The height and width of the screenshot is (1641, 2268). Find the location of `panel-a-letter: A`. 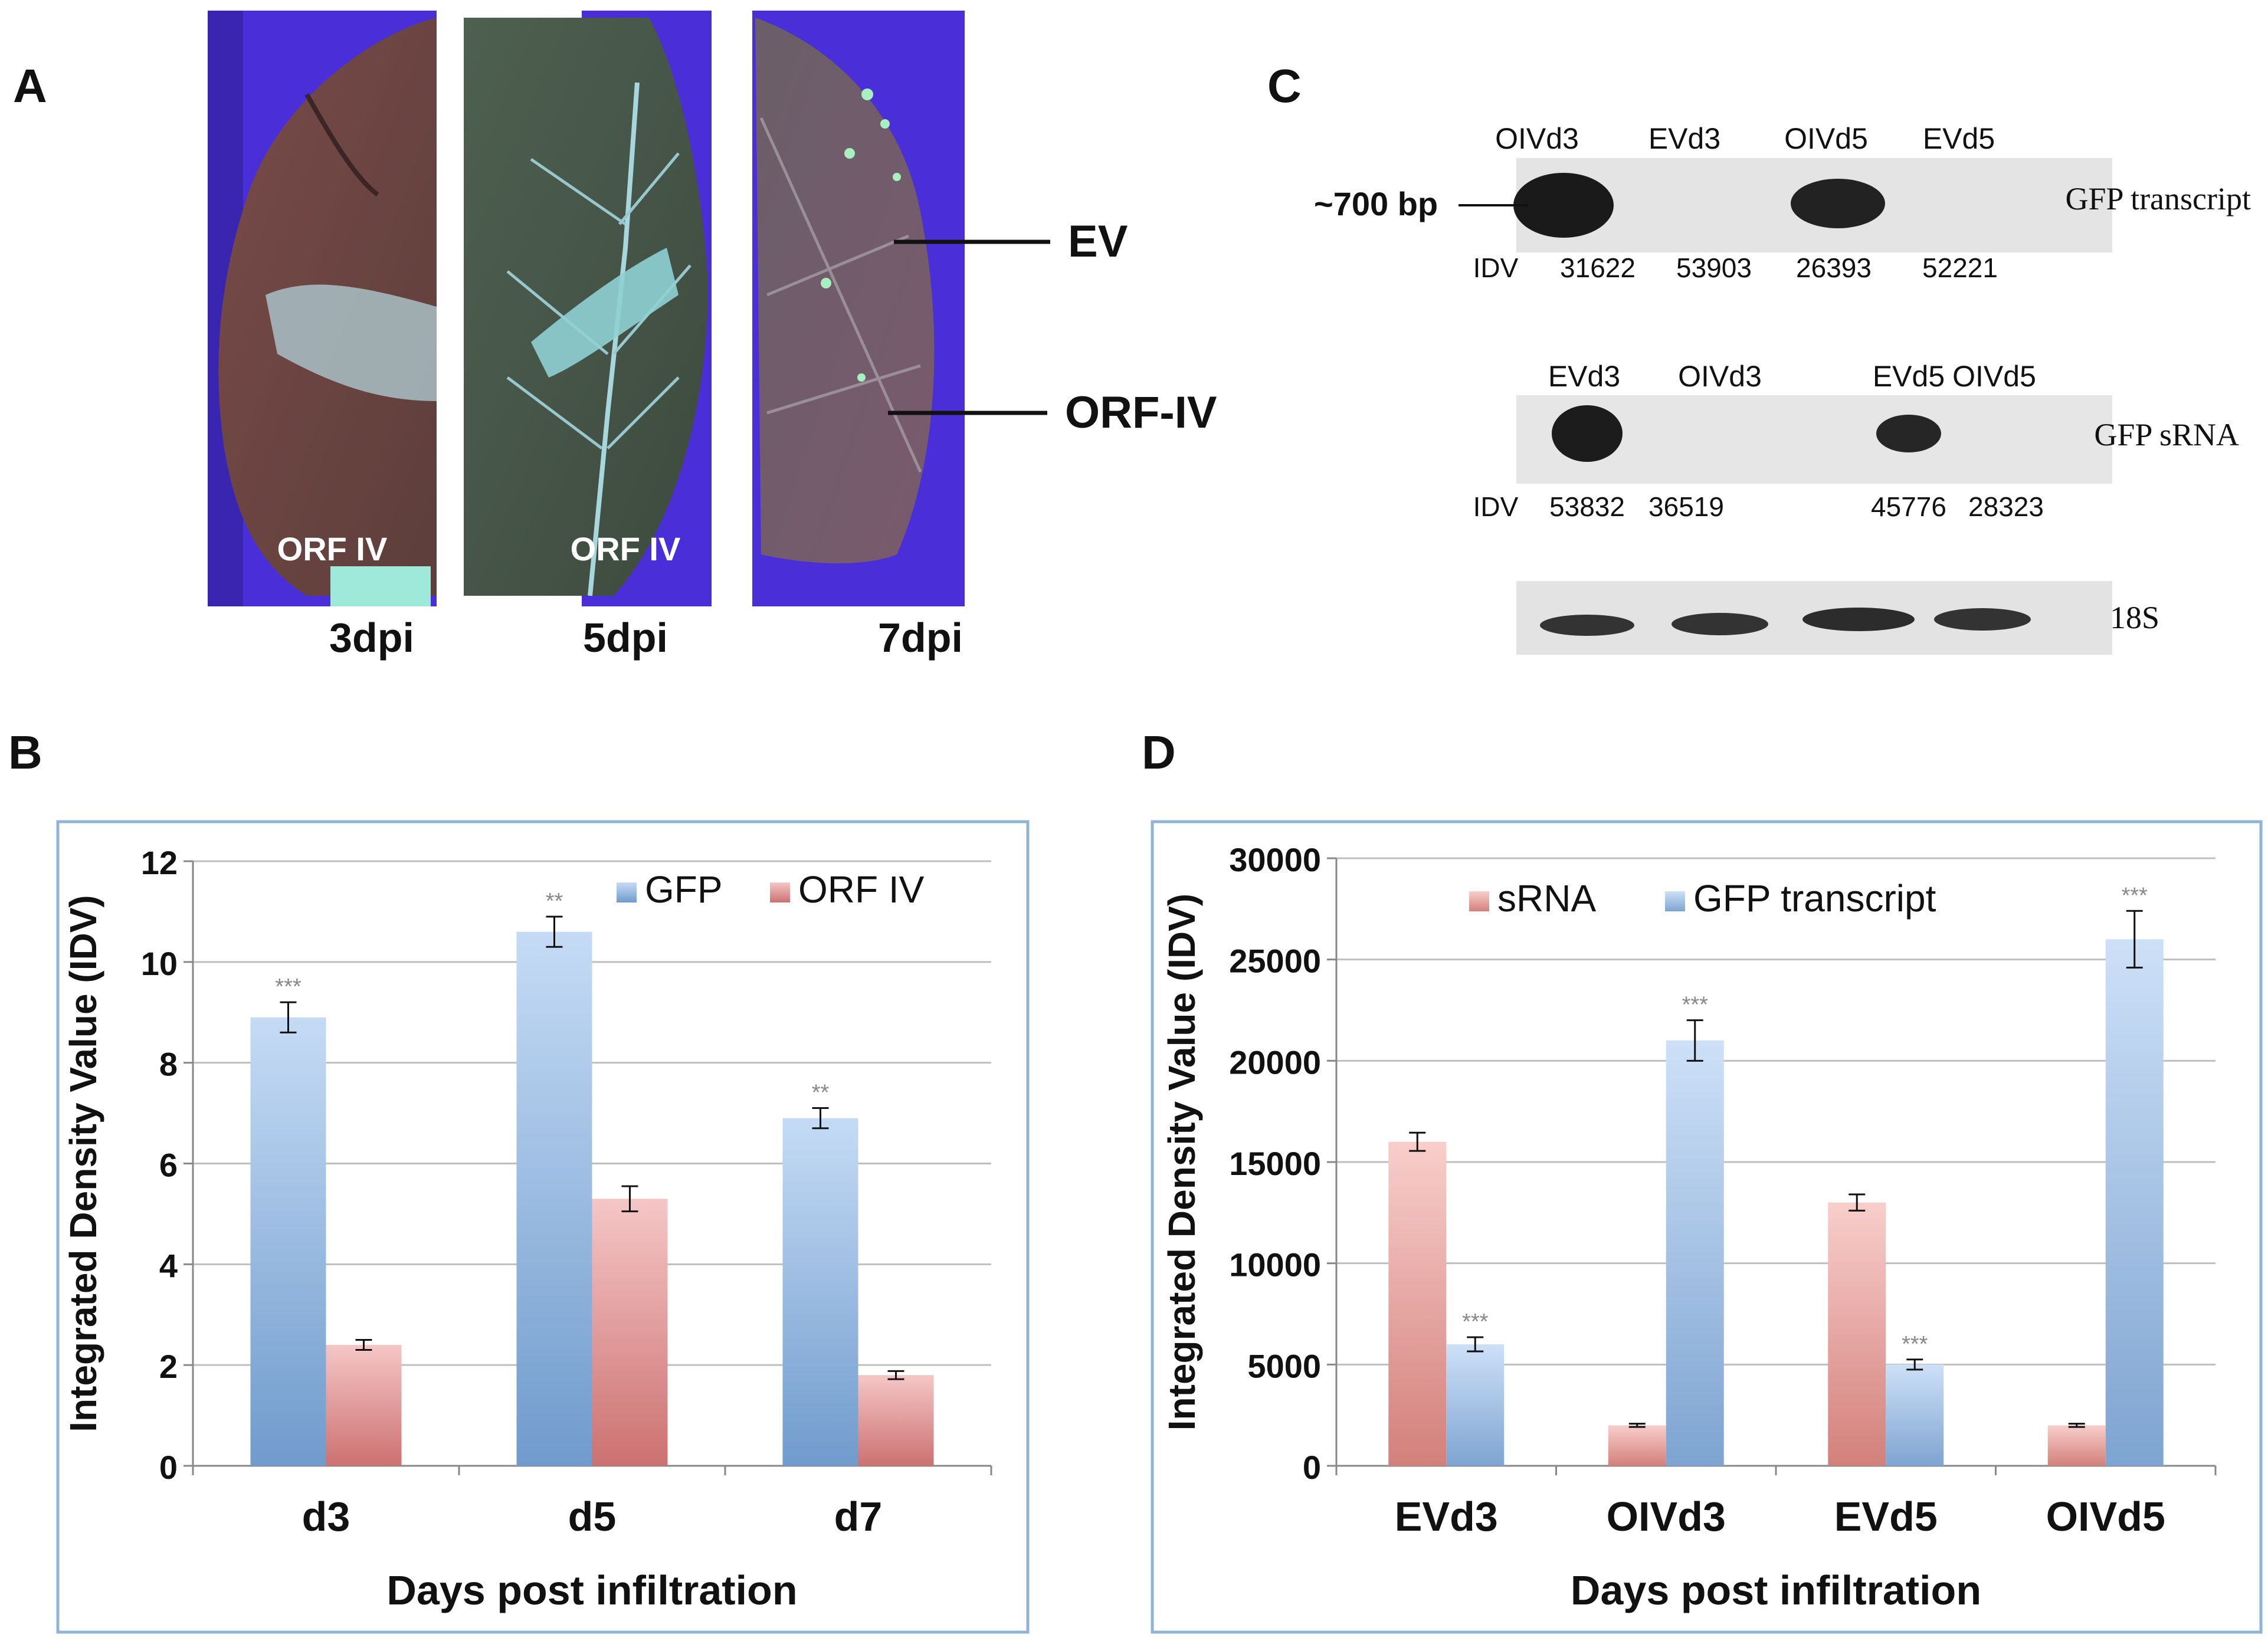

panel-a-letter: A is located at coordinates (30, 86).